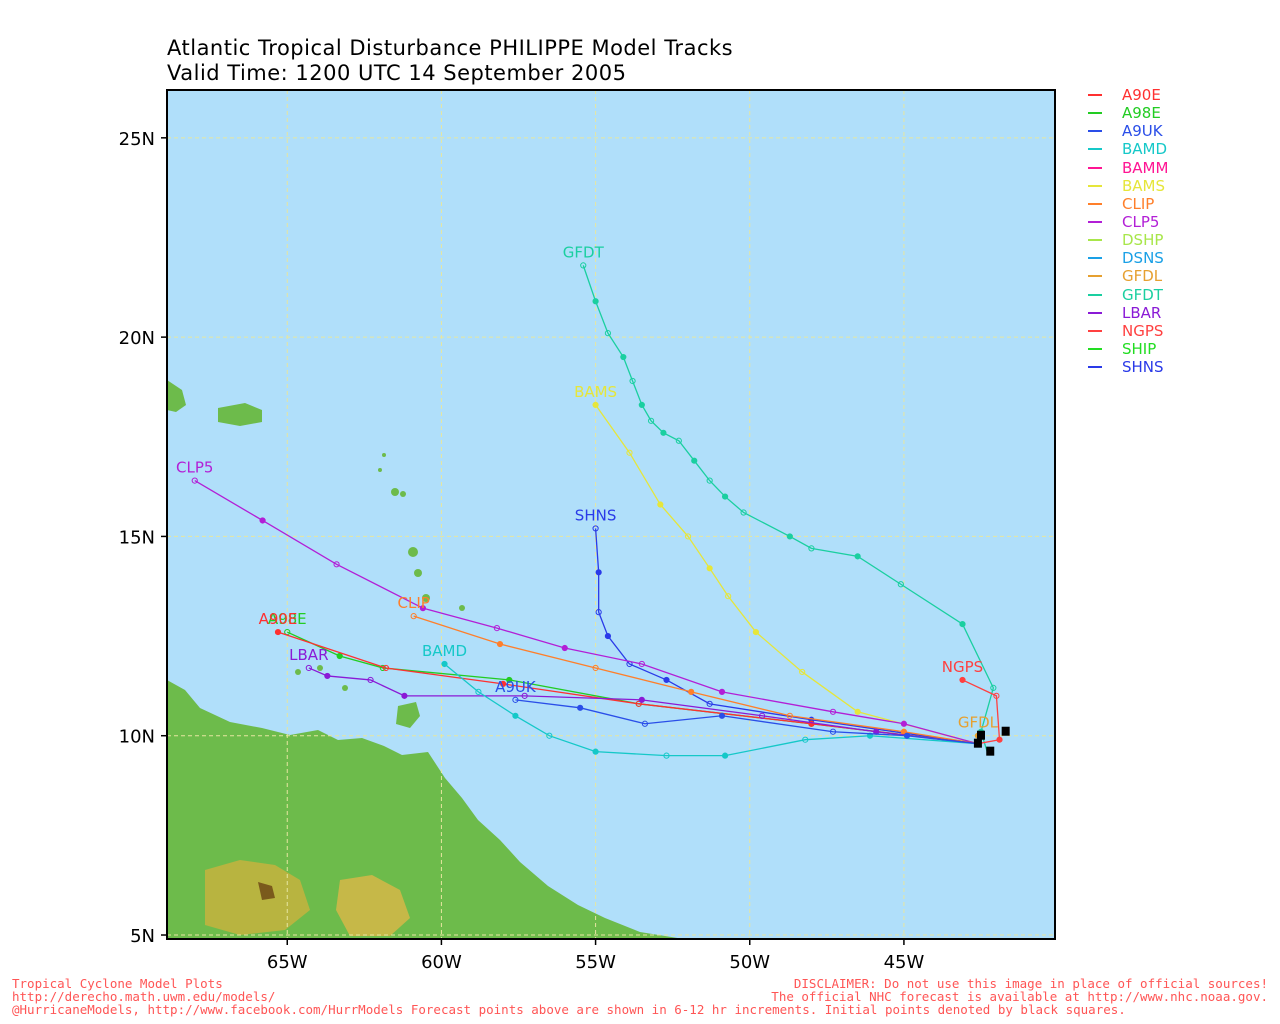  What do you see at coordinates (978, 723) in the screenshot?
I see `track-label-gfdl: GFDL` at bounding box center [978, 723].